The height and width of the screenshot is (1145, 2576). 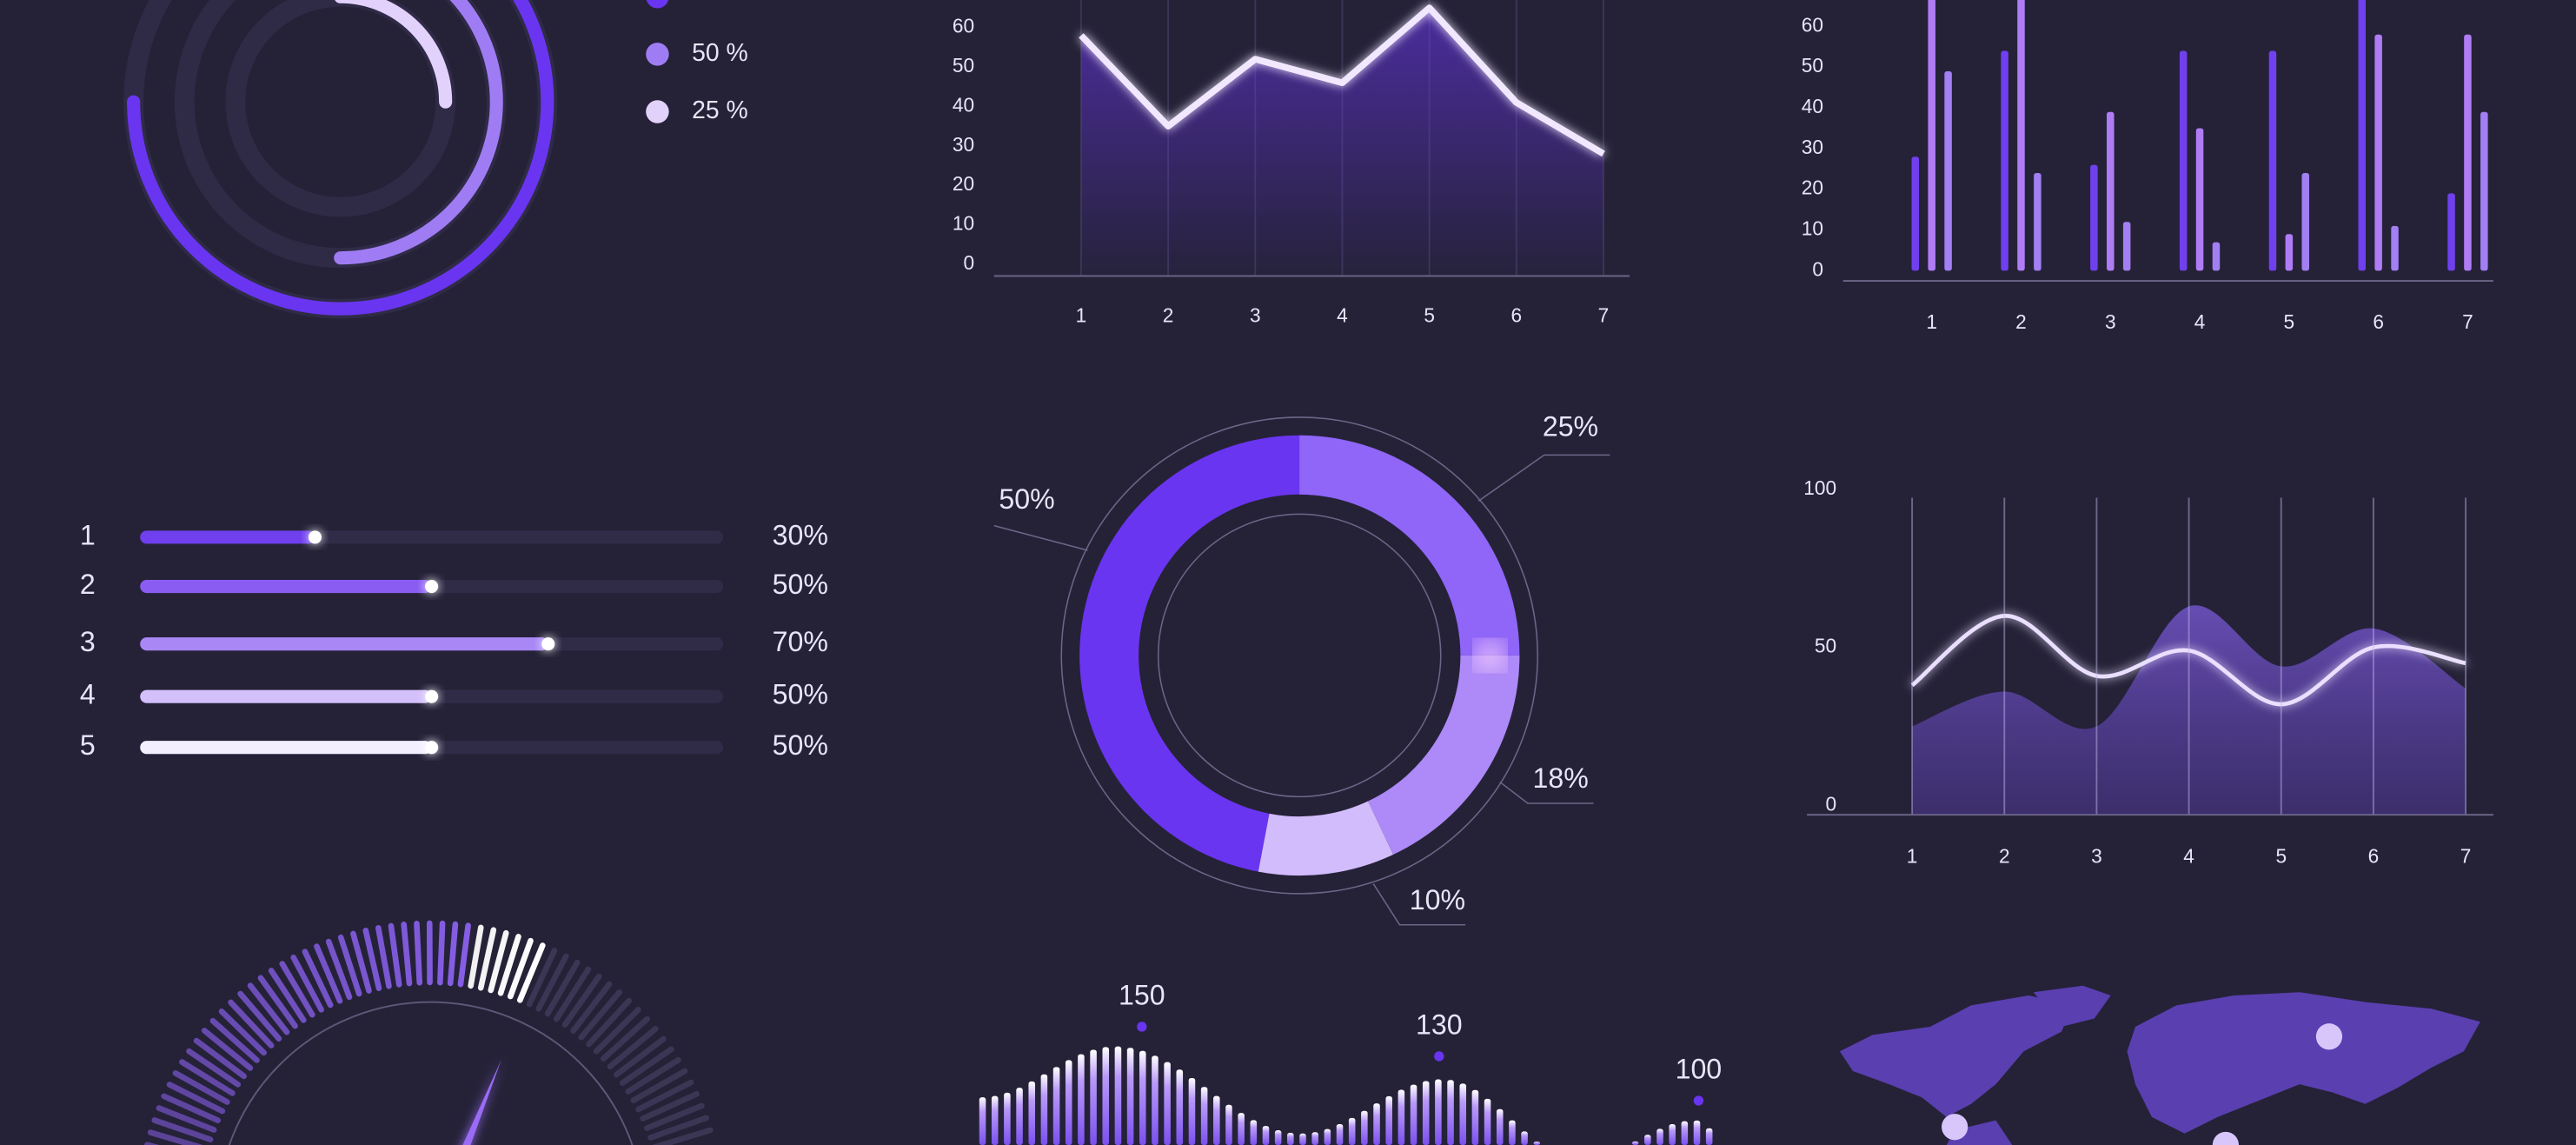 I want to click on value-label: 50%, so click(x=800, y=745).